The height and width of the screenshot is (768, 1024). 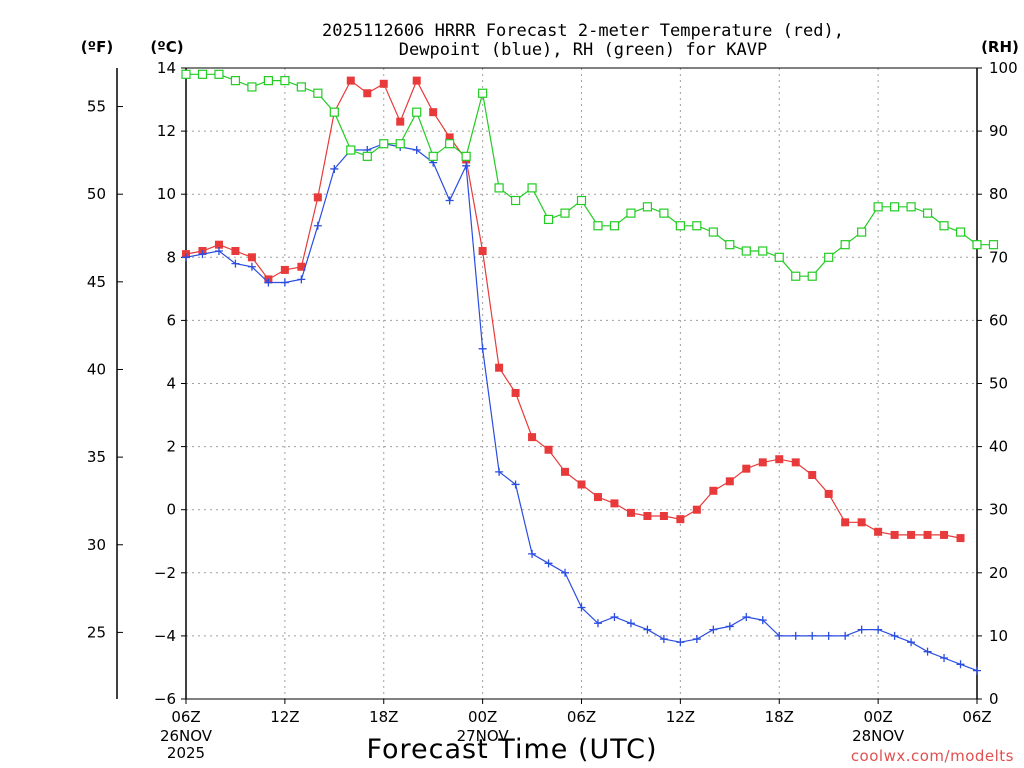 I want to click on date-label: 28NOV, so click(x=878, y=736).